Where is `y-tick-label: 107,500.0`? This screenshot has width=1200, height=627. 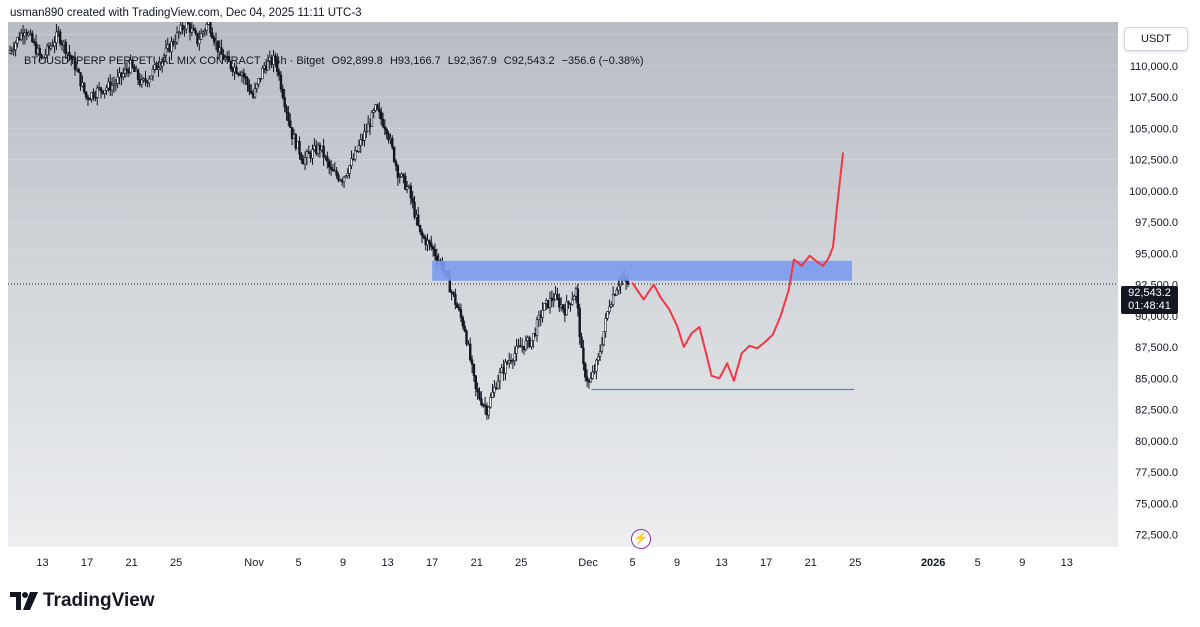 y-tick-label: 107,500.0 is located at coordinates (1153, 98).